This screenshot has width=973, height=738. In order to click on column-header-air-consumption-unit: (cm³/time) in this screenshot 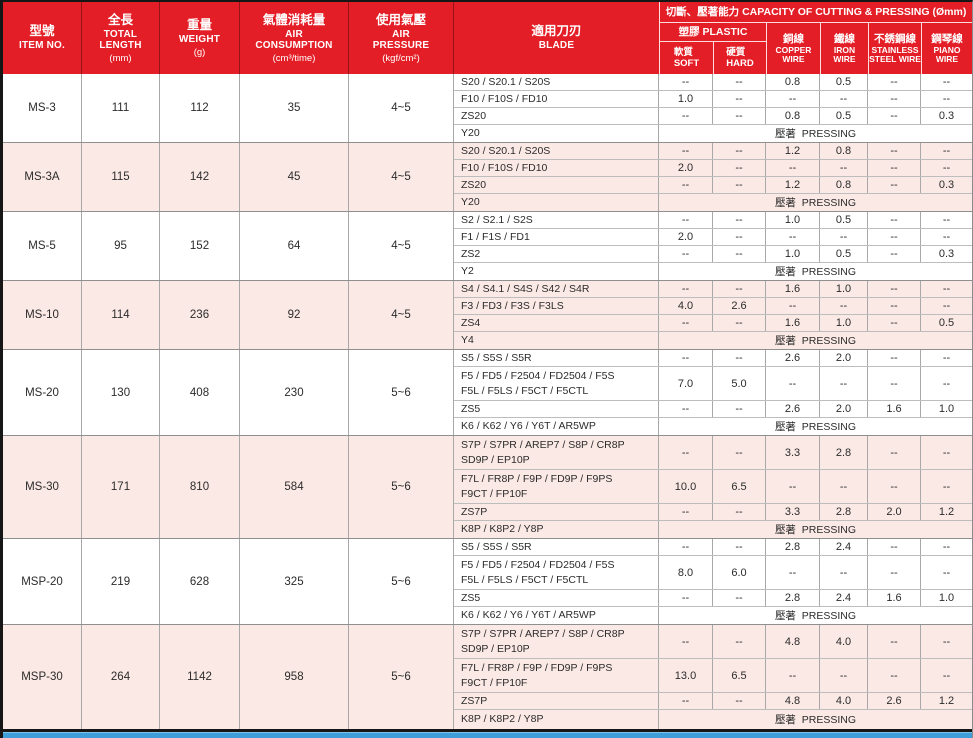, I will do `click(294, 58)`.